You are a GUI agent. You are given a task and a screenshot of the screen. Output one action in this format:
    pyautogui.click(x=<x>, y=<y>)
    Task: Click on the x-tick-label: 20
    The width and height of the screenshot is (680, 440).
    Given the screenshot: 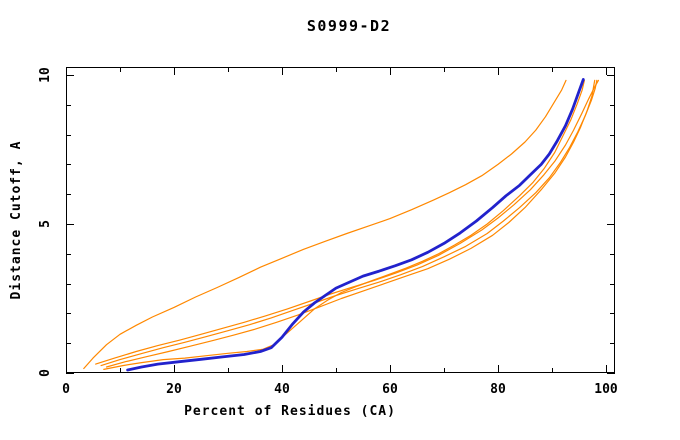 What is the action you would take?
    pyautogui.click(x=174, y=389)
    